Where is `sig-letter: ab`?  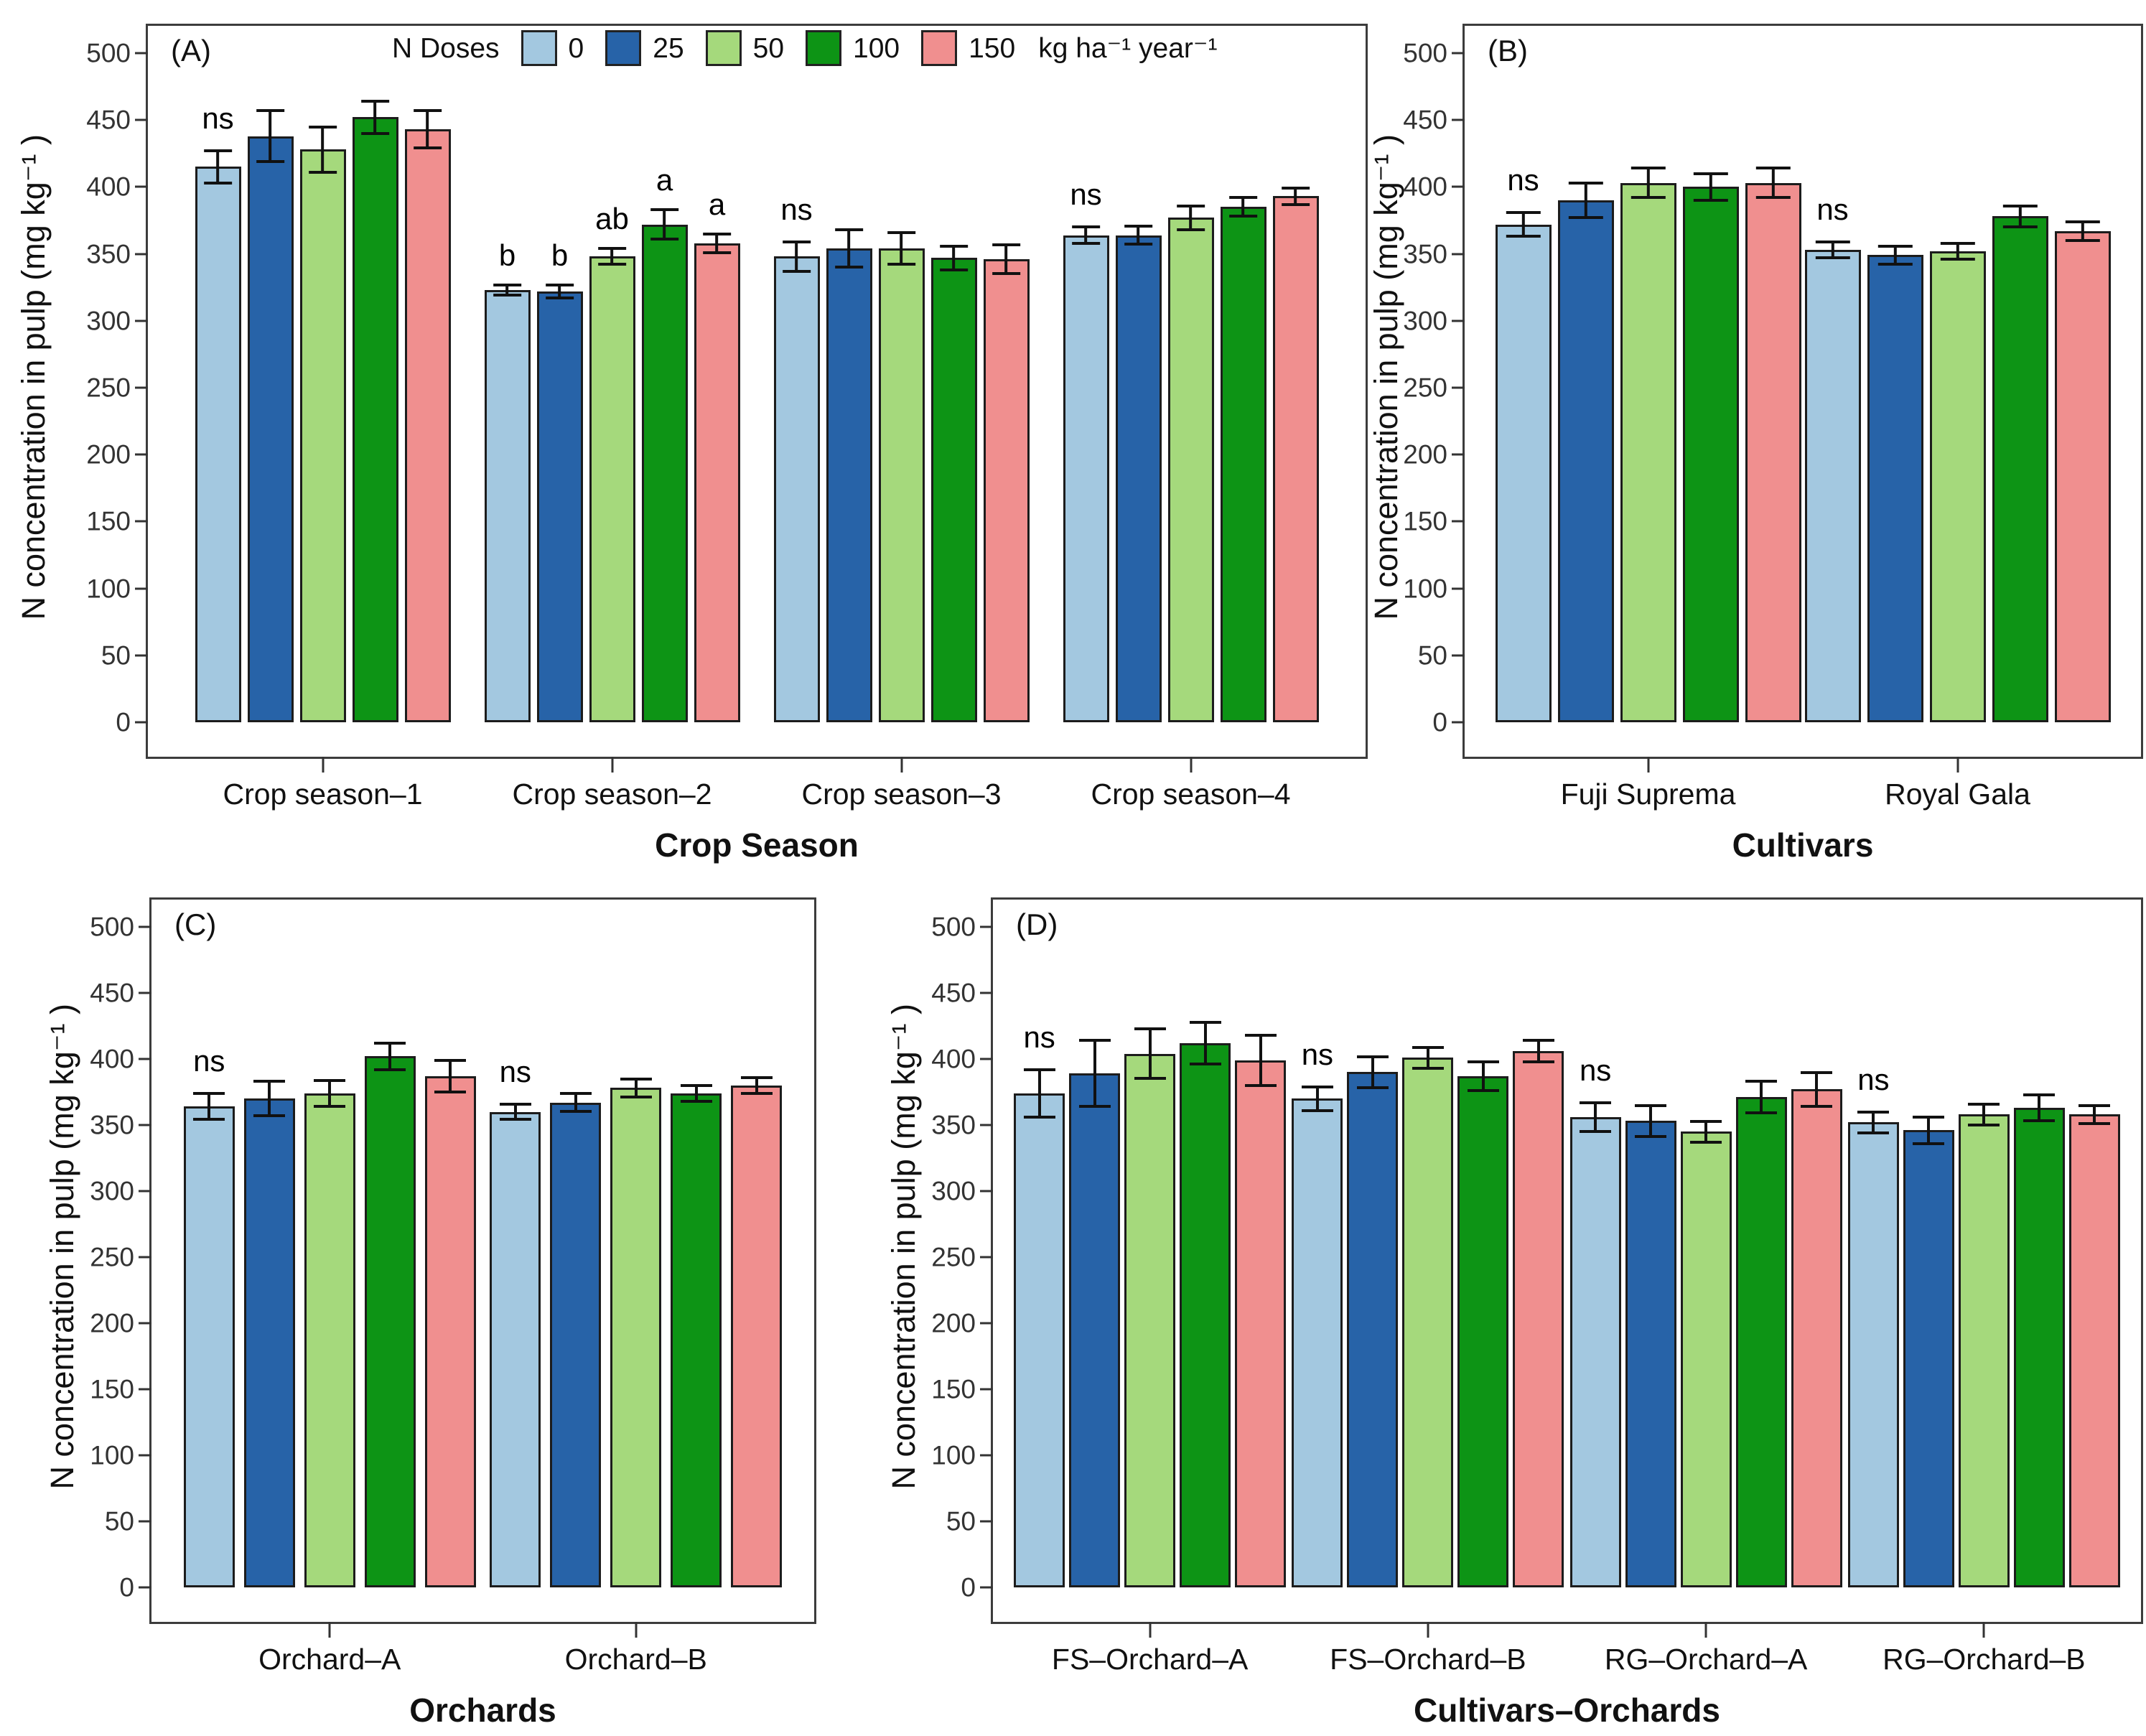 sig-letter: ab is located at coordinates (612, 219).